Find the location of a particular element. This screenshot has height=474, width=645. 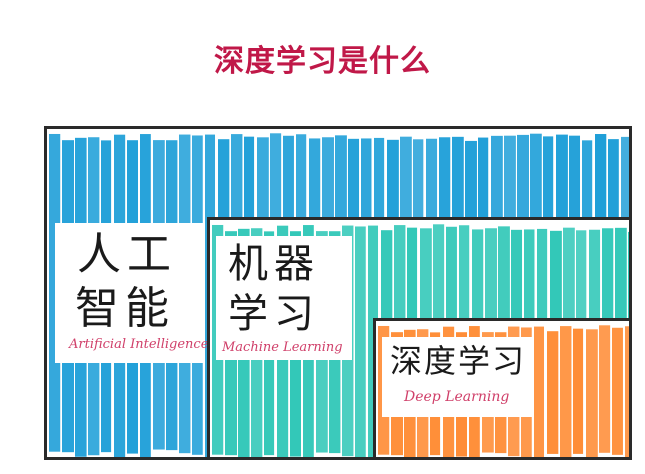

ml-label-area: 机器 学习 Machine Learning is located at coordinates (284, 298).